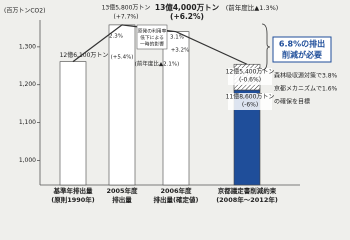 Image resolution: width=350 pixels, height=240 pixels. What do you see at coordinates (24, 11) in the screenshot?
I see `y-axis-label: (百万トンCO2)` at bounding box center [24, 11].